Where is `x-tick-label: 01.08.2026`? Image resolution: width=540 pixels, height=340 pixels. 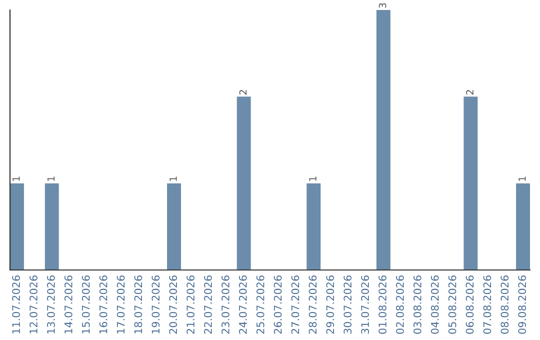
x-tick-label: 01.08.2026 is located at coordinates (382, 305).